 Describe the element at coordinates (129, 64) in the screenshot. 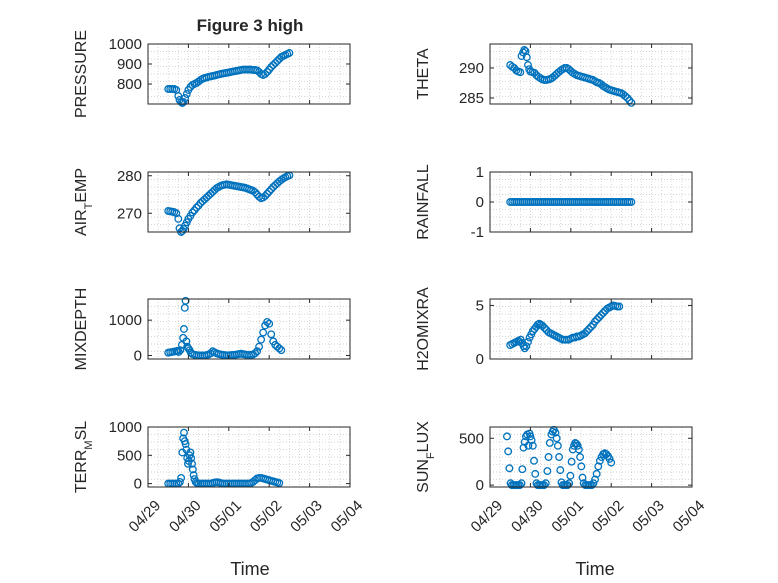

I see `y-tick-label: 900` at that location.